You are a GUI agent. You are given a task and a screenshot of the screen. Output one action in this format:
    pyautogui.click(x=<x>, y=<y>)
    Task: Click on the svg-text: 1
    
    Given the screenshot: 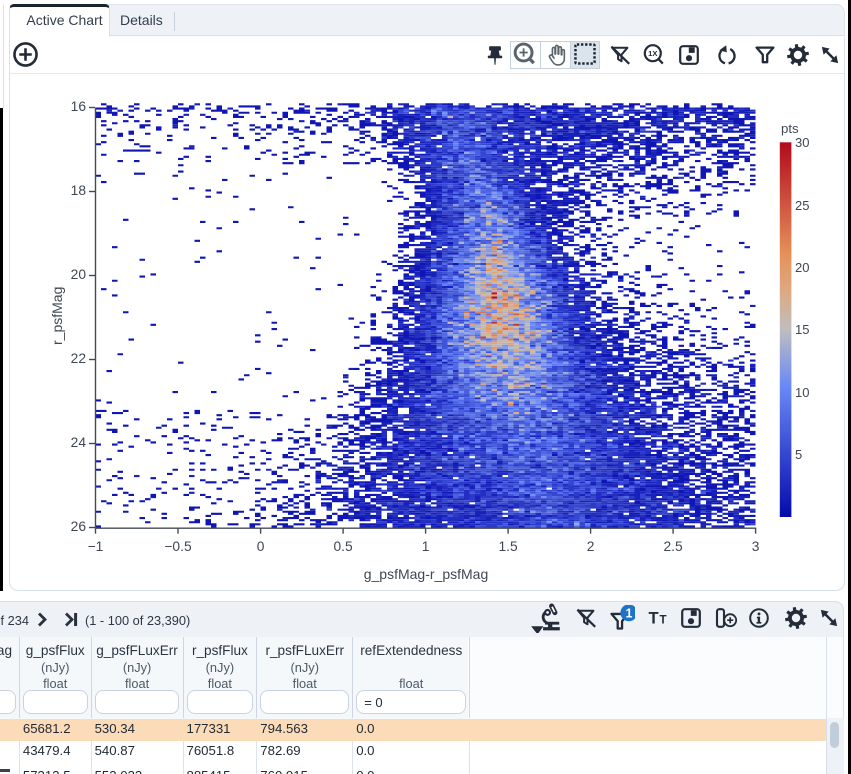 What is the action you would take?
    pyautogui.click(x=628, y=613)
    